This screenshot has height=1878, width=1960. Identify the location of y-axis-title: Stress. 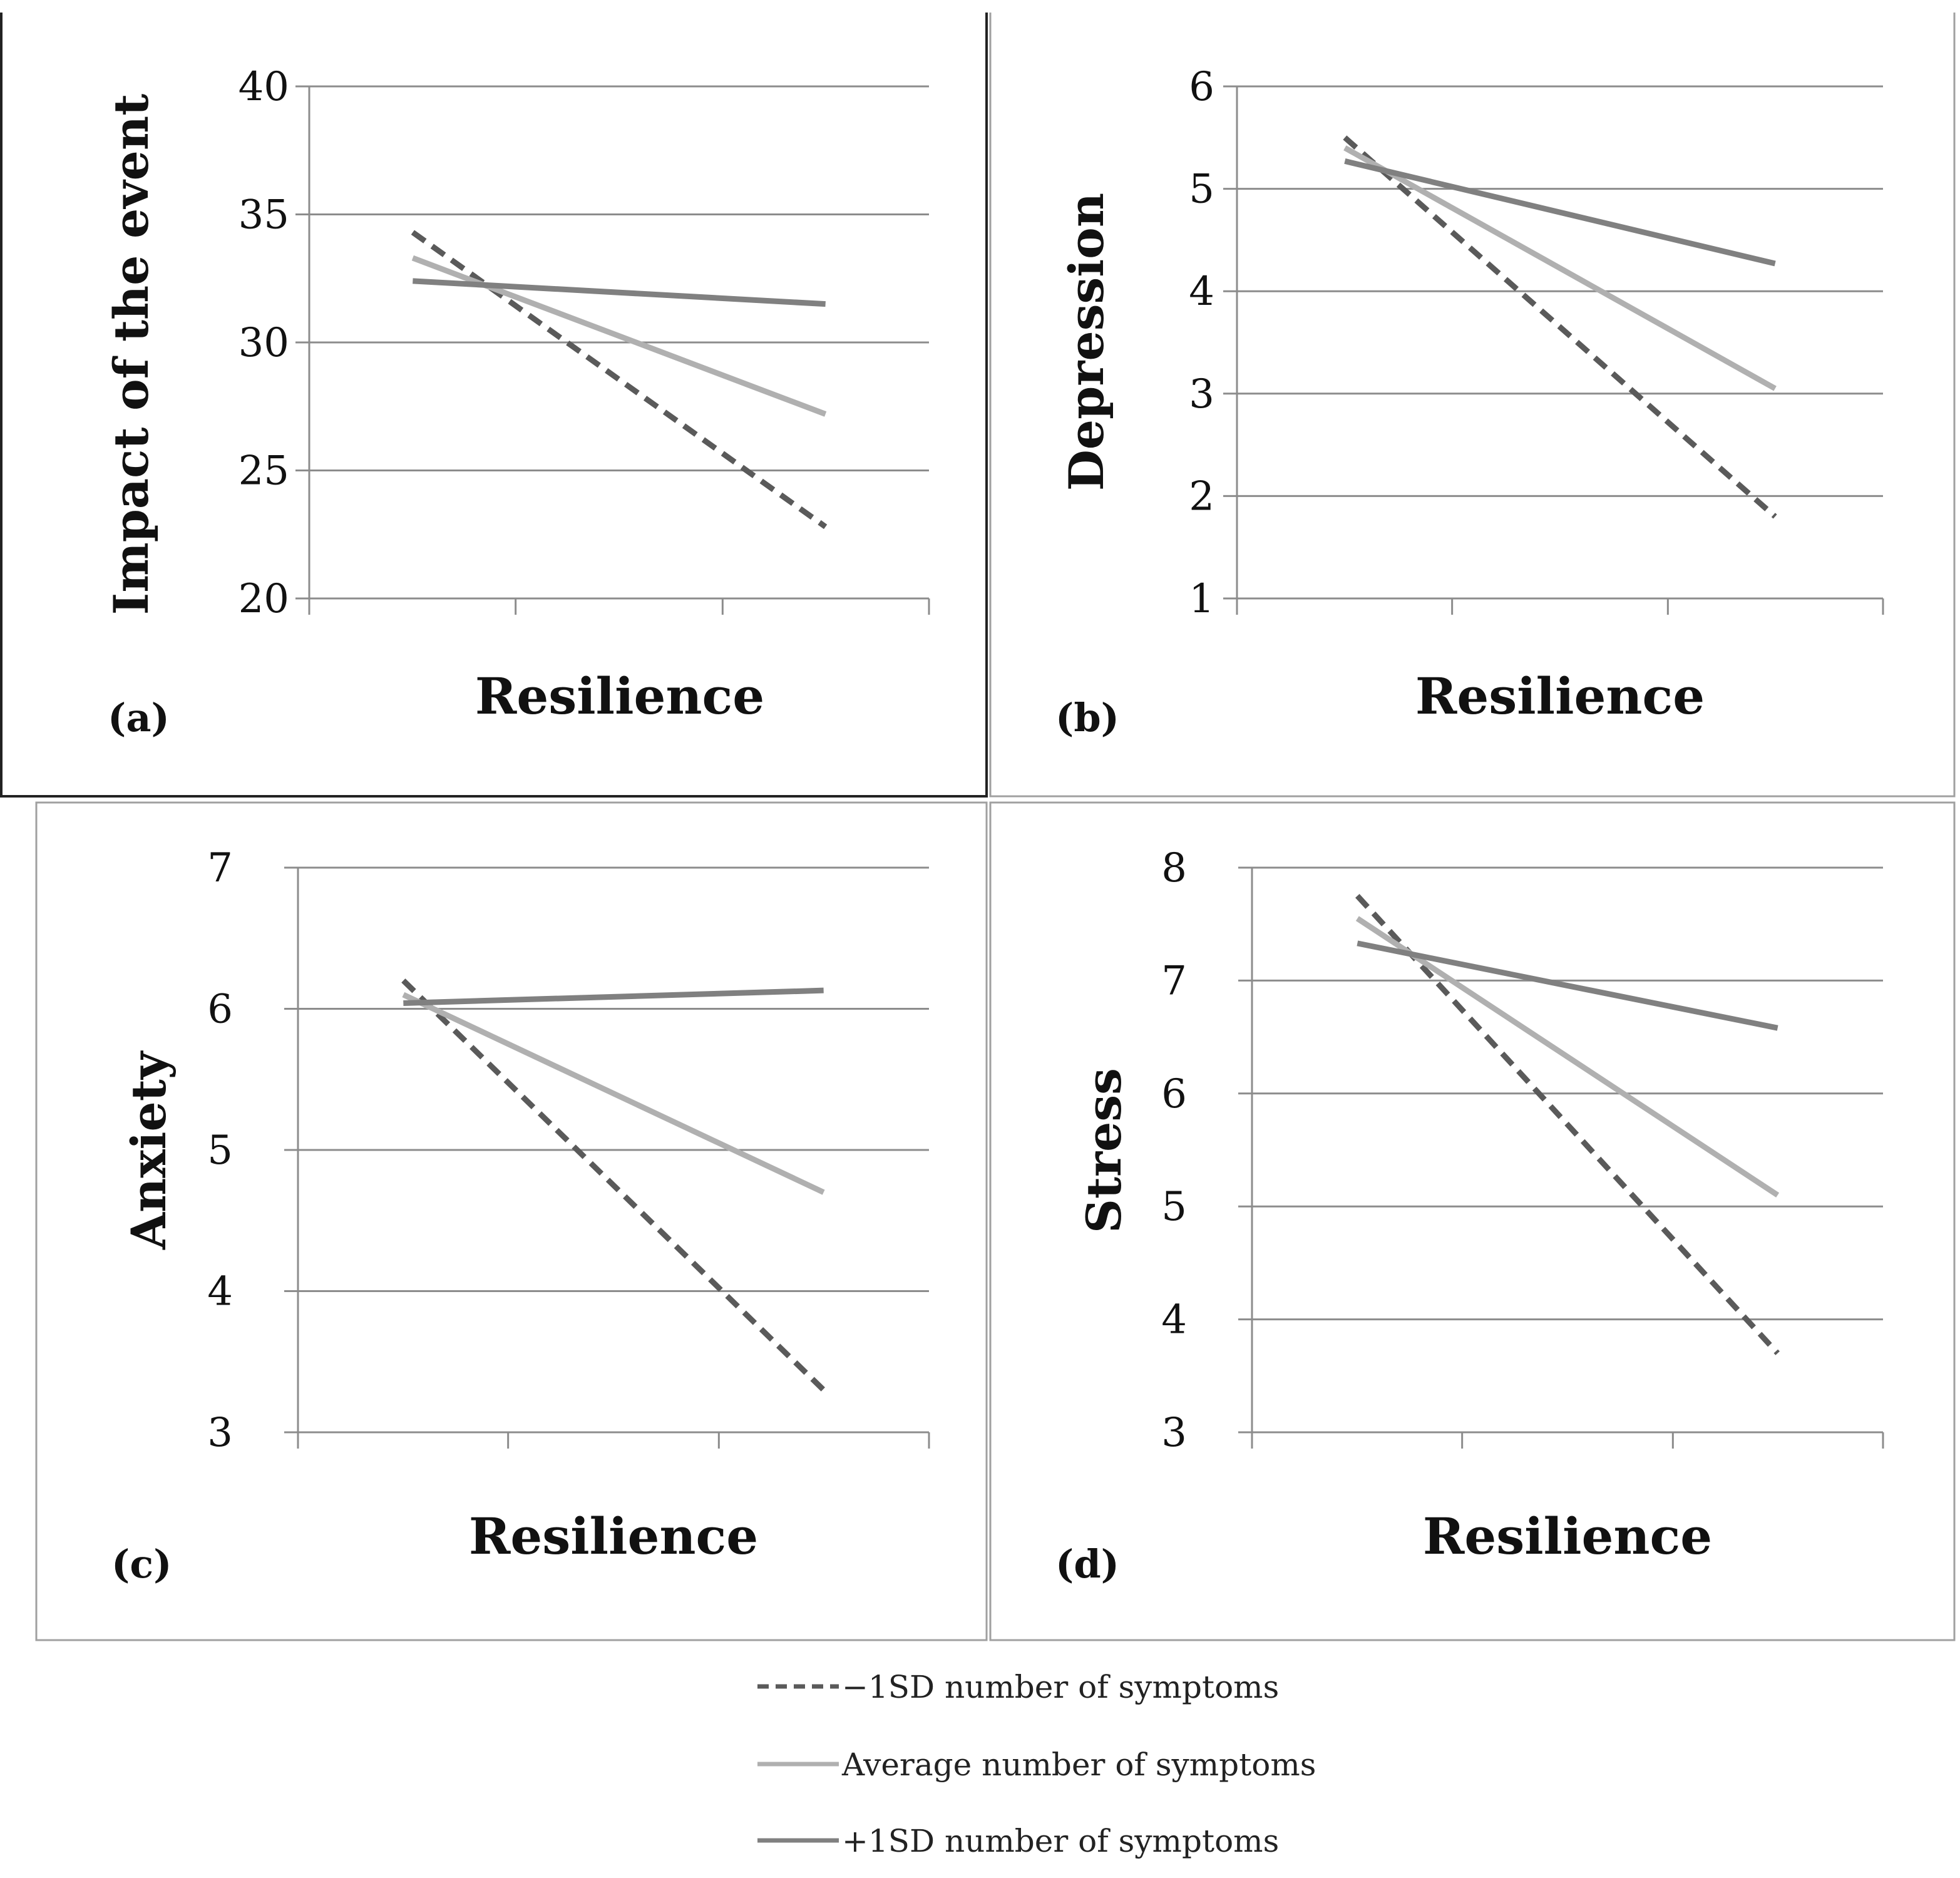
(1104, 1150).